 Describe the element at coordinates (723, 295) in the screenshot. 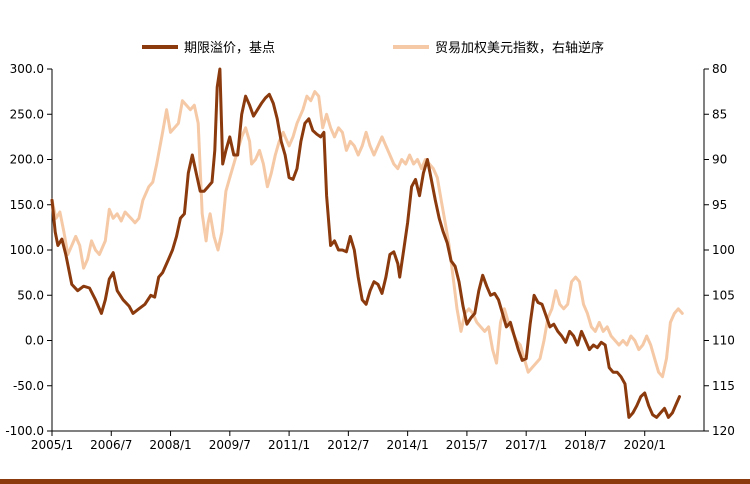

I see `right-y-tick-label: 105` at that location.